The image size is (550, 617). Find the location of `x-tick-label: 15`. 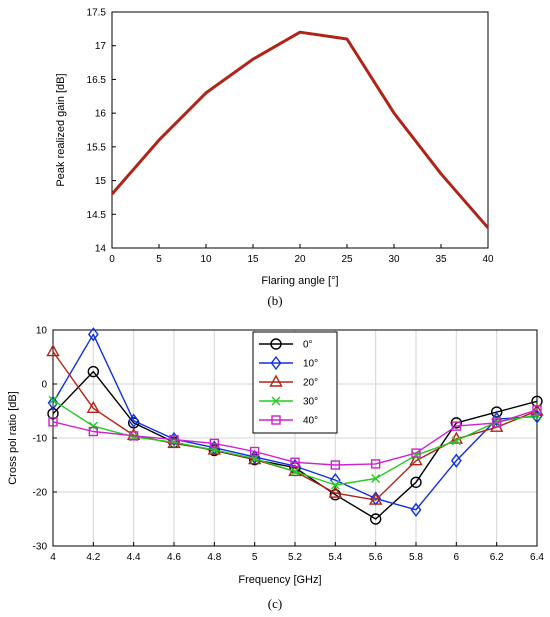

x-tick-label: 15 is located at coordinates (253, 259).